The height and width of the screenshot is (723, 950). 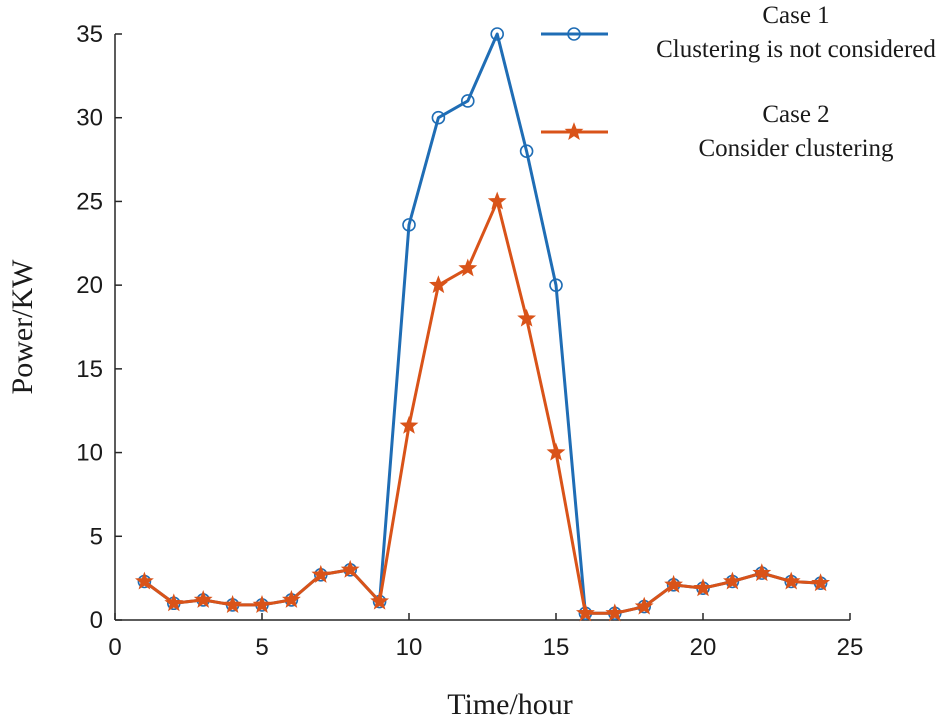 I want to click on x-tick-label: 25, so click(x=850, y=647).